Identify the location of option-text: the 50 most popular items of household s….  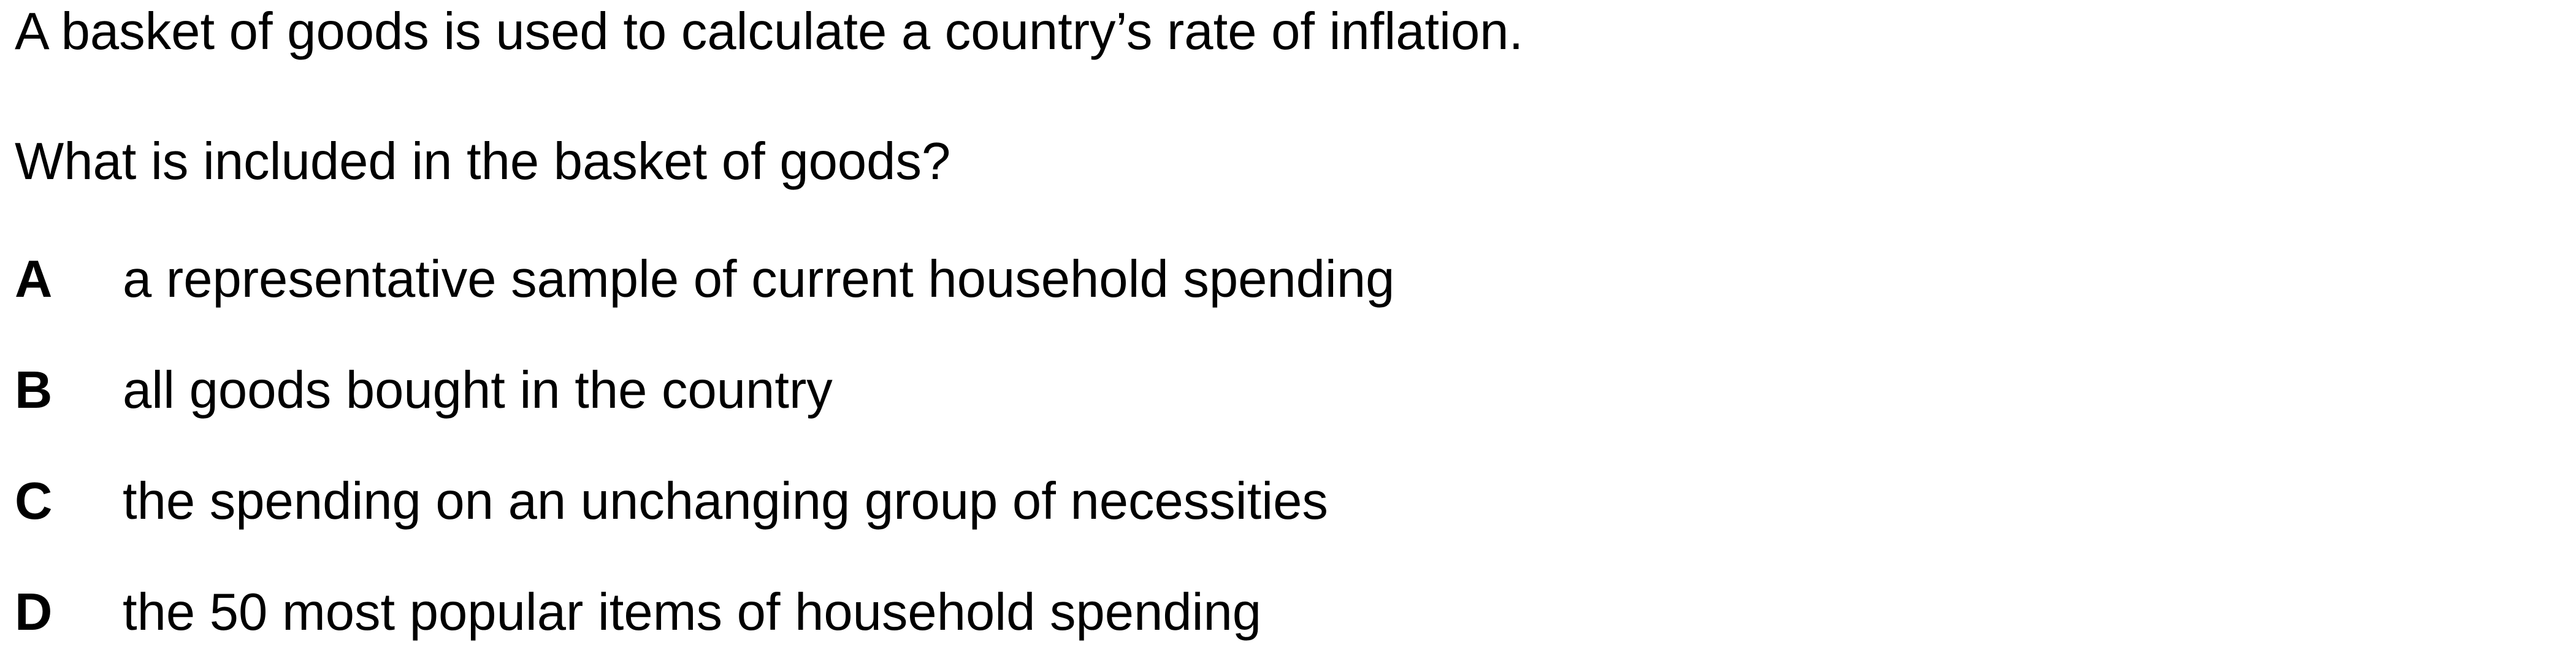
(692, 612).